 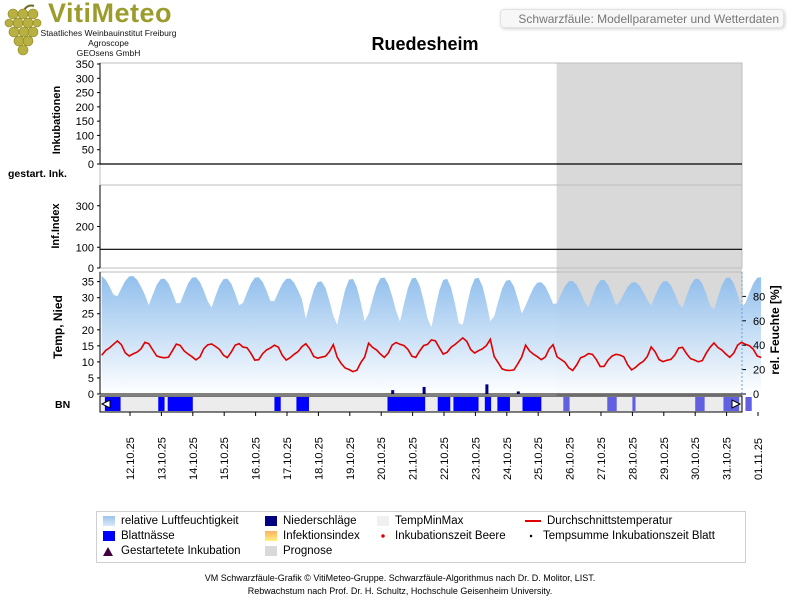 I want to click on xtick-label: 14.10.25, so click(x=194, y=458).